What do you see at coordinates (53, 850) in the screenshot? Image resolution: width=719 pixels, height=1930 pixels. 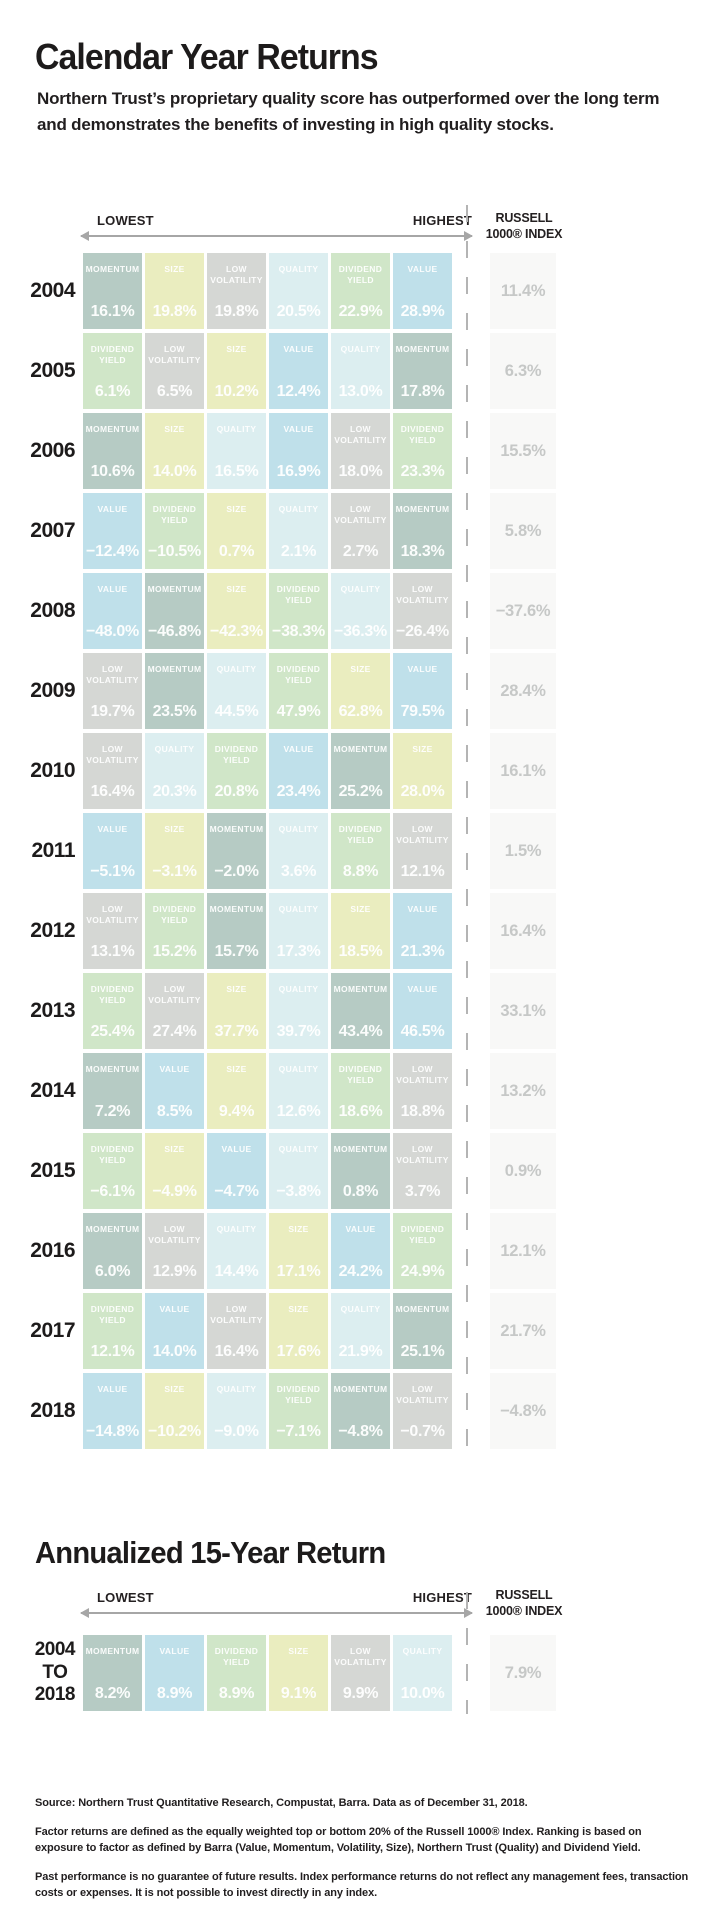 I see `year-label-text: 2011` at bounding box center [53, 850].